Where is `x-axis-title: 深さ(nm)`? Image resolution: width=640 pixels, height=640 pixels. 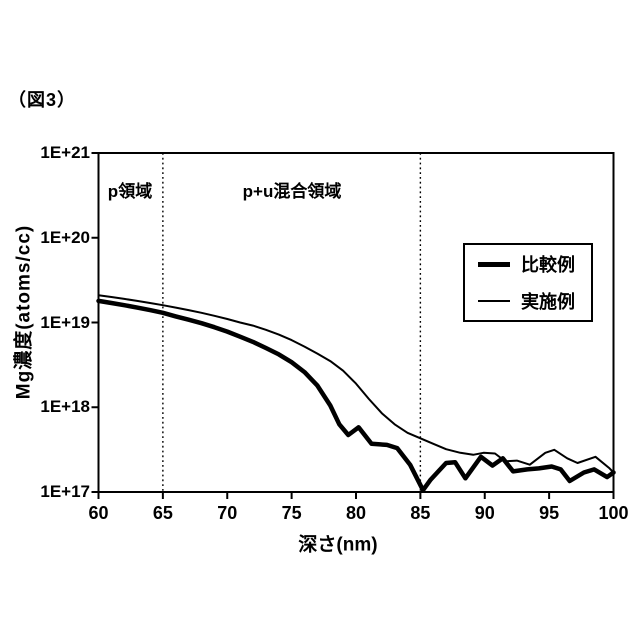 x-axis-title: 深さ(nm) is located at coordinates (338, 545).